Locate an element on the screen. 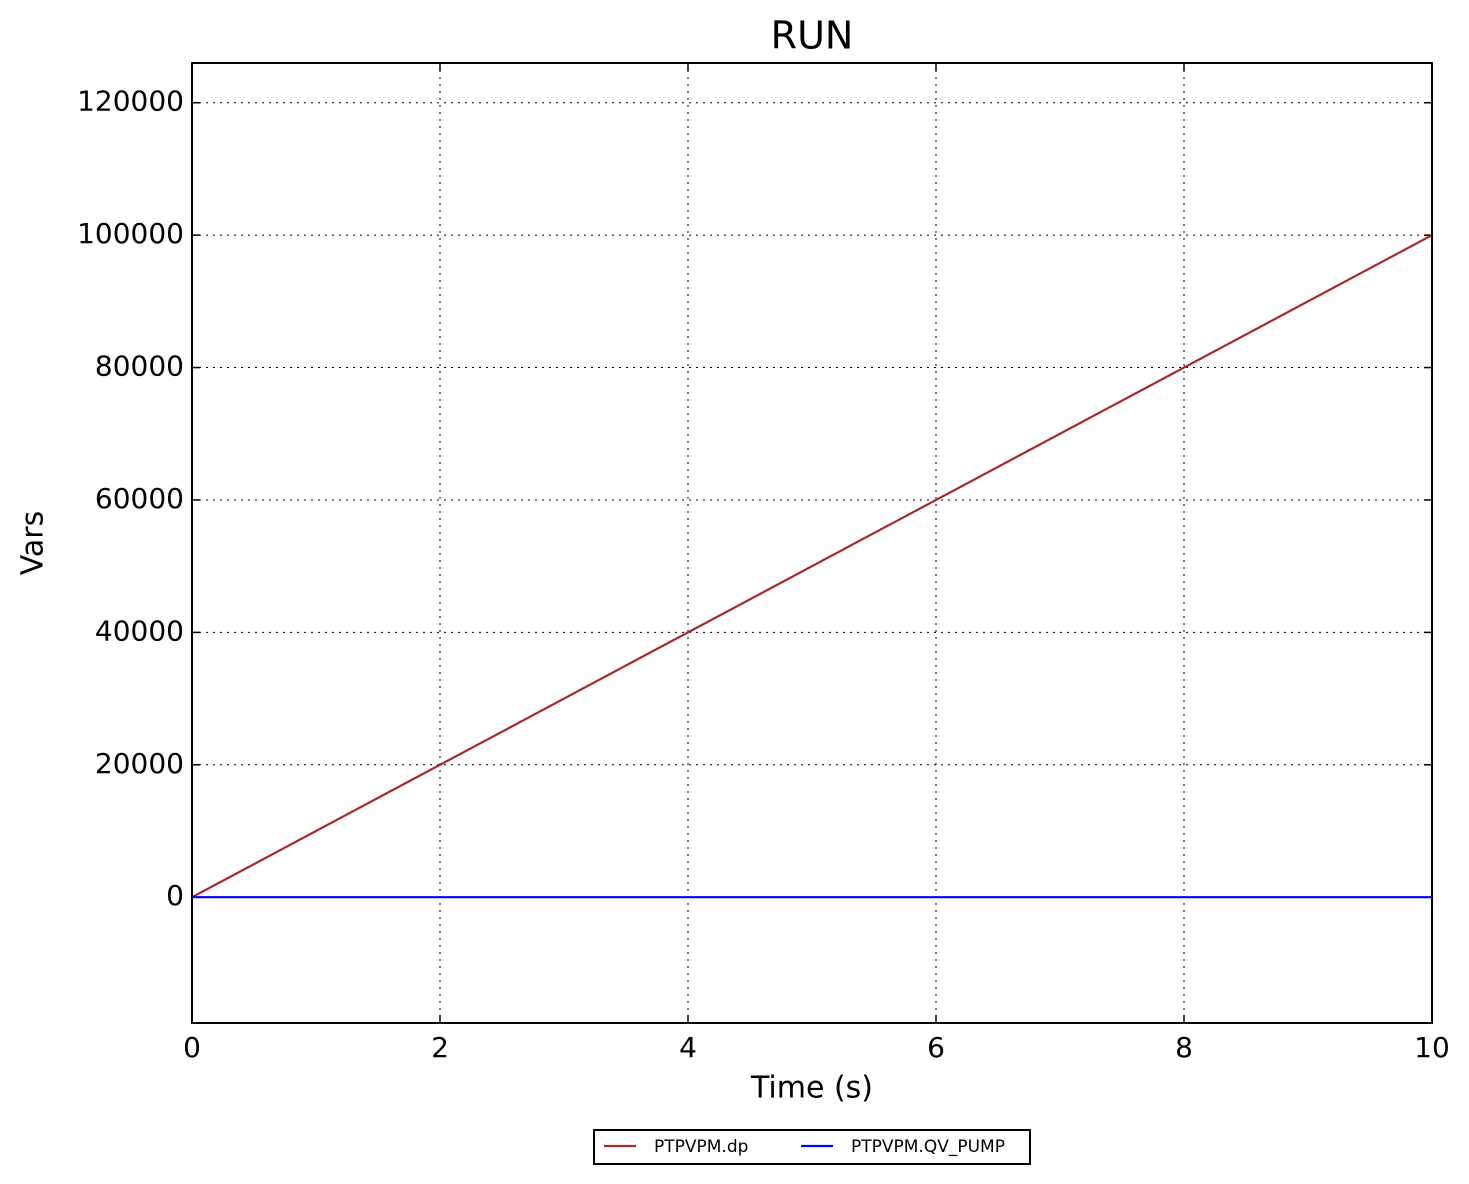 The width and height of the screenshot is (1469, 1184). y-tick-label: 20000 is located at coordinates (139, 763).